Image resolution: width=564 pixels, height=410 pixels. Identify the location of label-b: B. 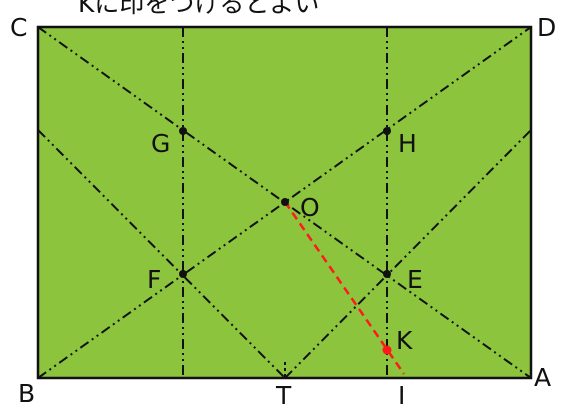
(26, 393).